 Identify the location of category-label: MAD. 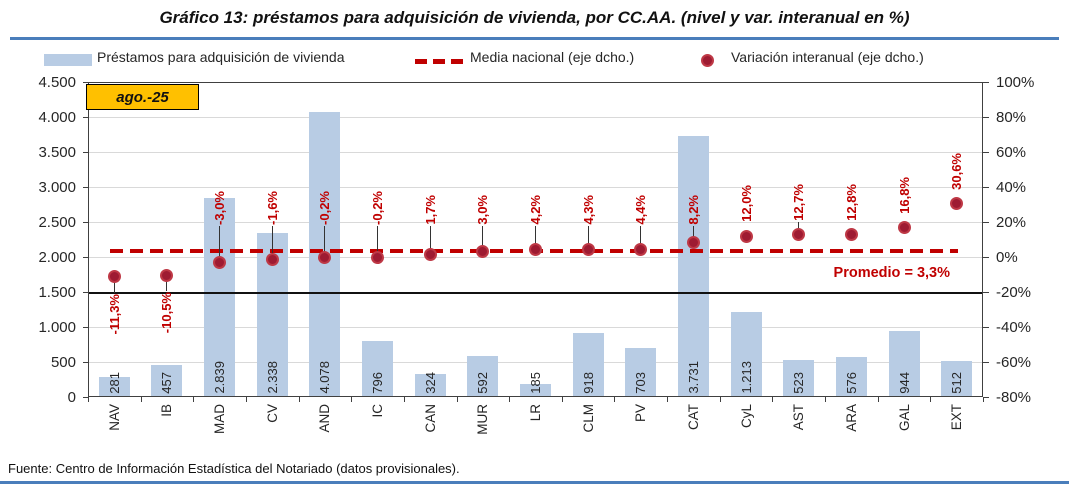
(220, 419).